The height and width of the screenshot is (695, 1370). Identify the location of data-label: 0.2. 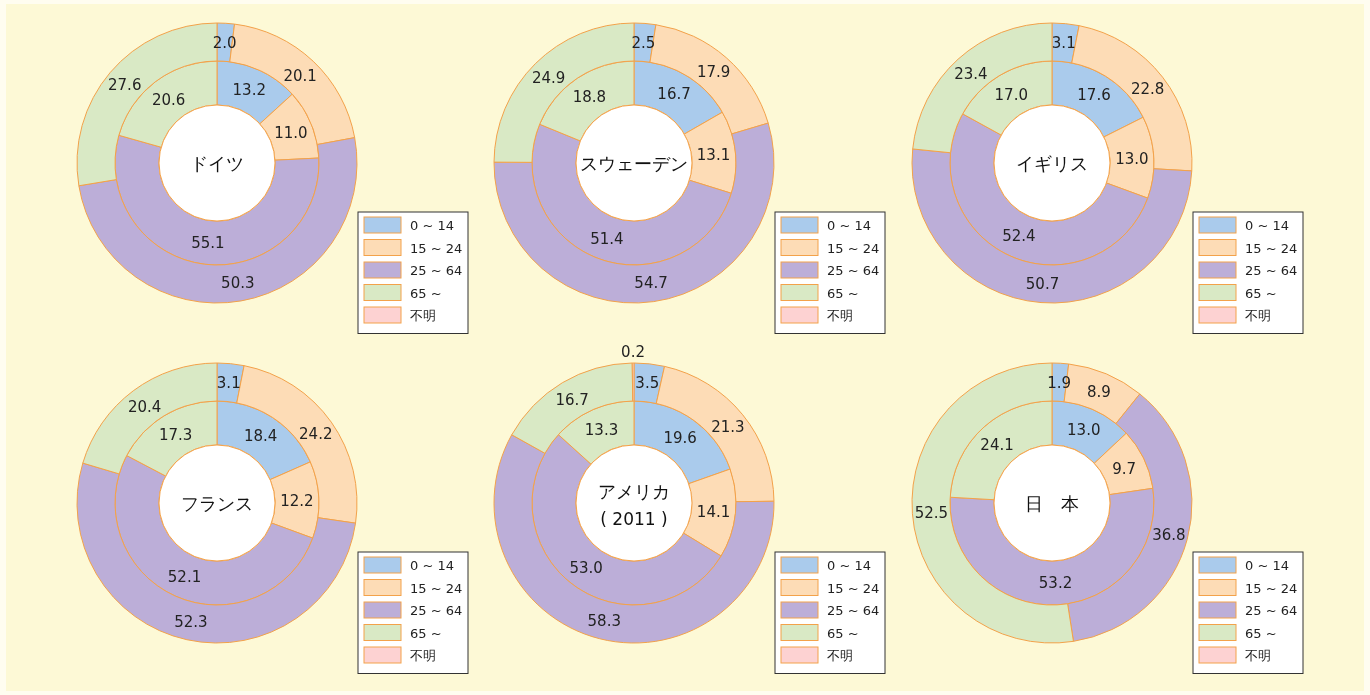
(633, 351).